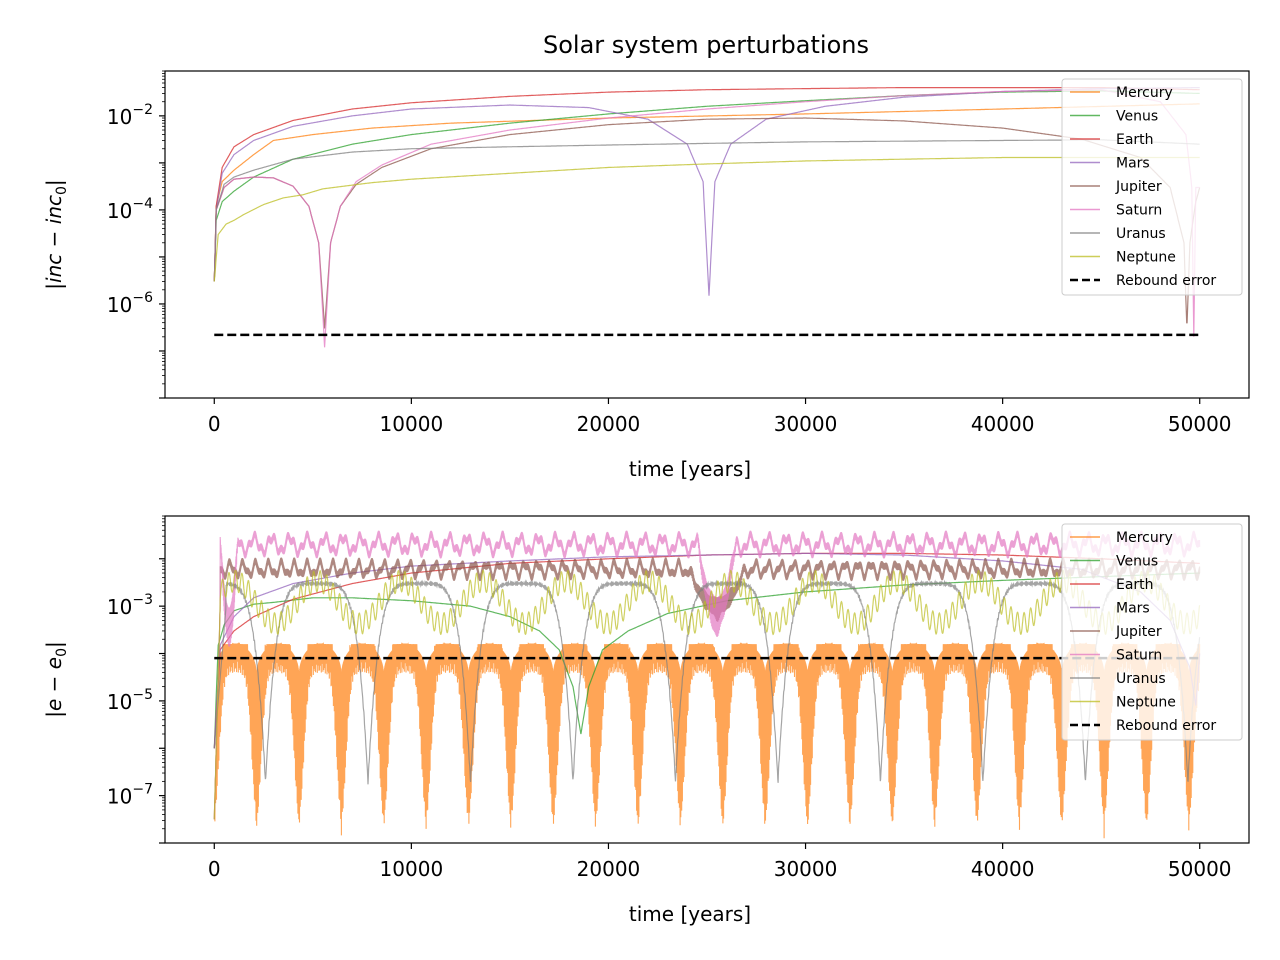 The width and height of the screenshot is (1280, 960). What do you see at coordinates (130, 303) in the screenshot?
I see `y-tick-label: 10⁻⁶` at bounding box center [130, 303].